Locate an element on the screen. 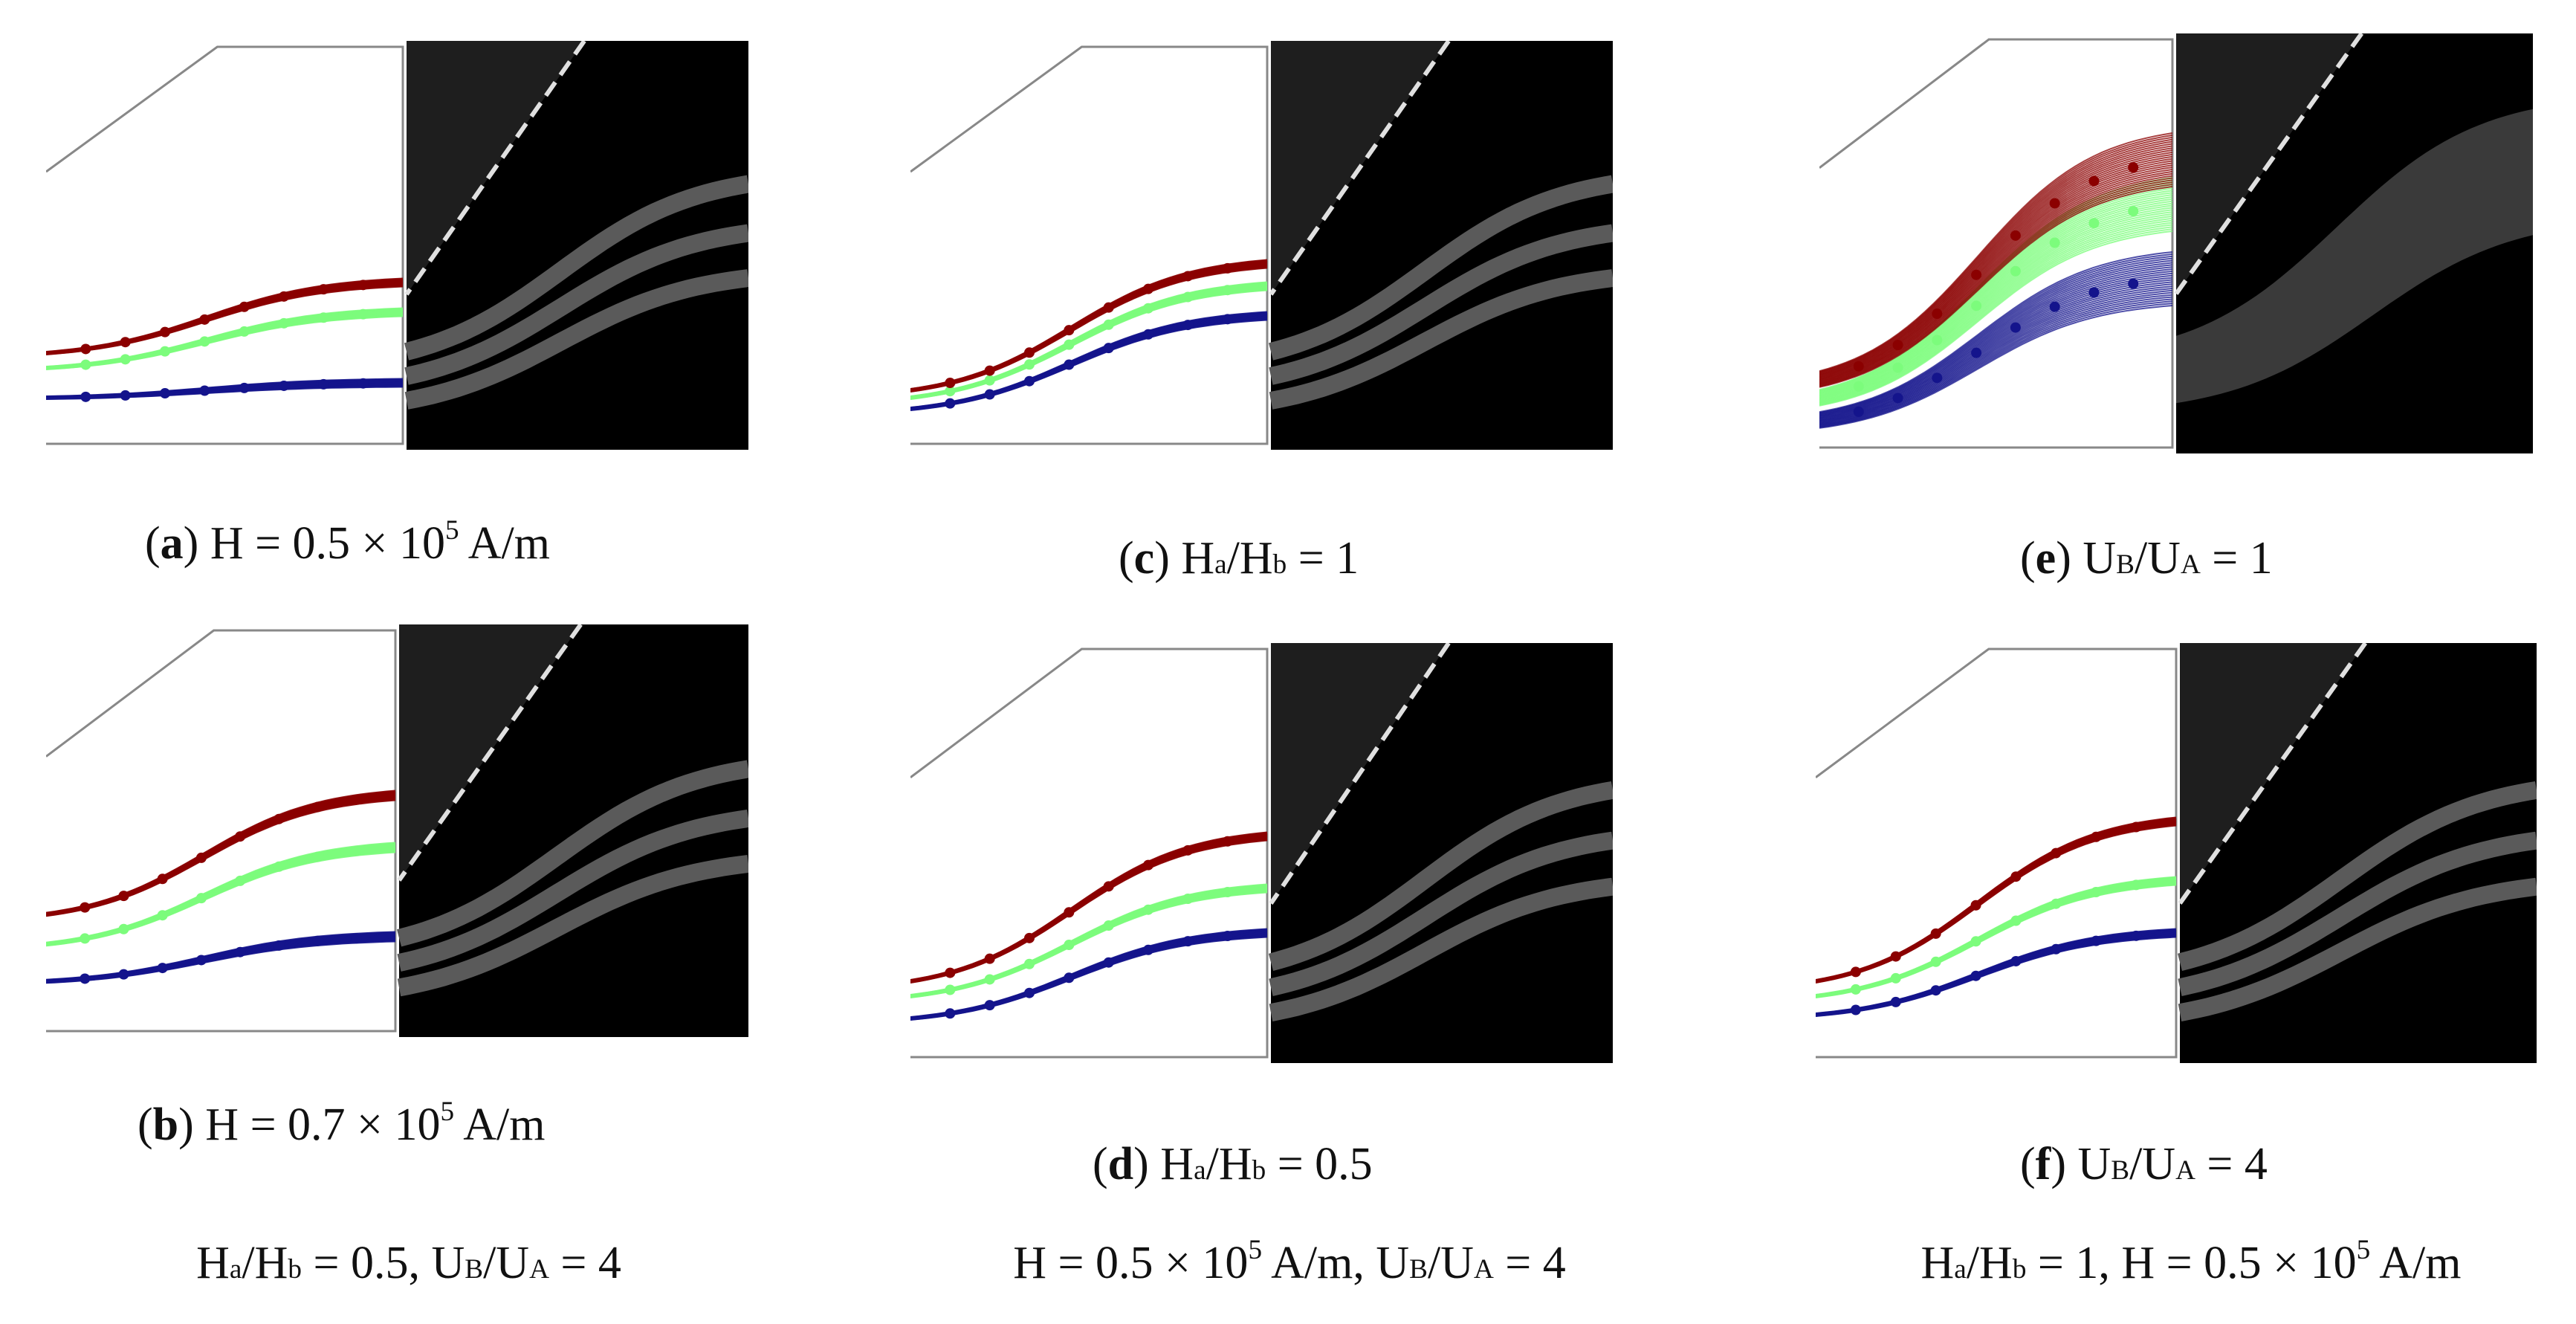  panel-a-green-curves is located at coordinates (225, 338).